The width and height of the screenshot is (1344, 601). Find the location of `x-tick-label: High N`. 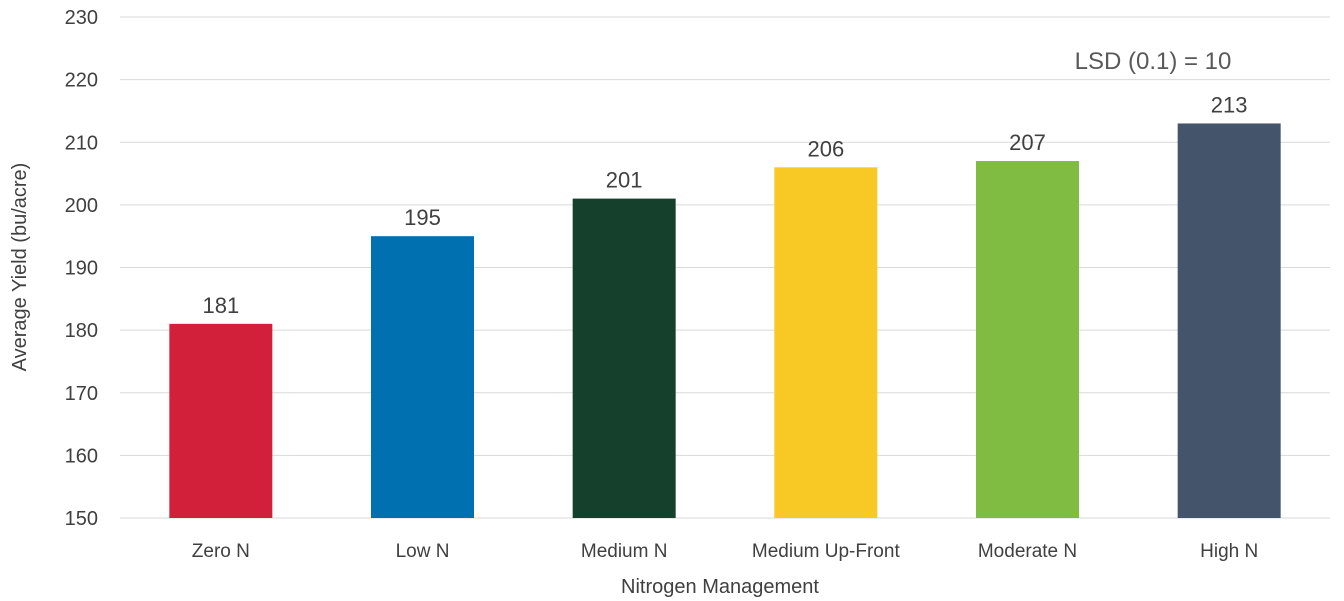

x-tick-label: High N is located at coordinates (1229, 551).